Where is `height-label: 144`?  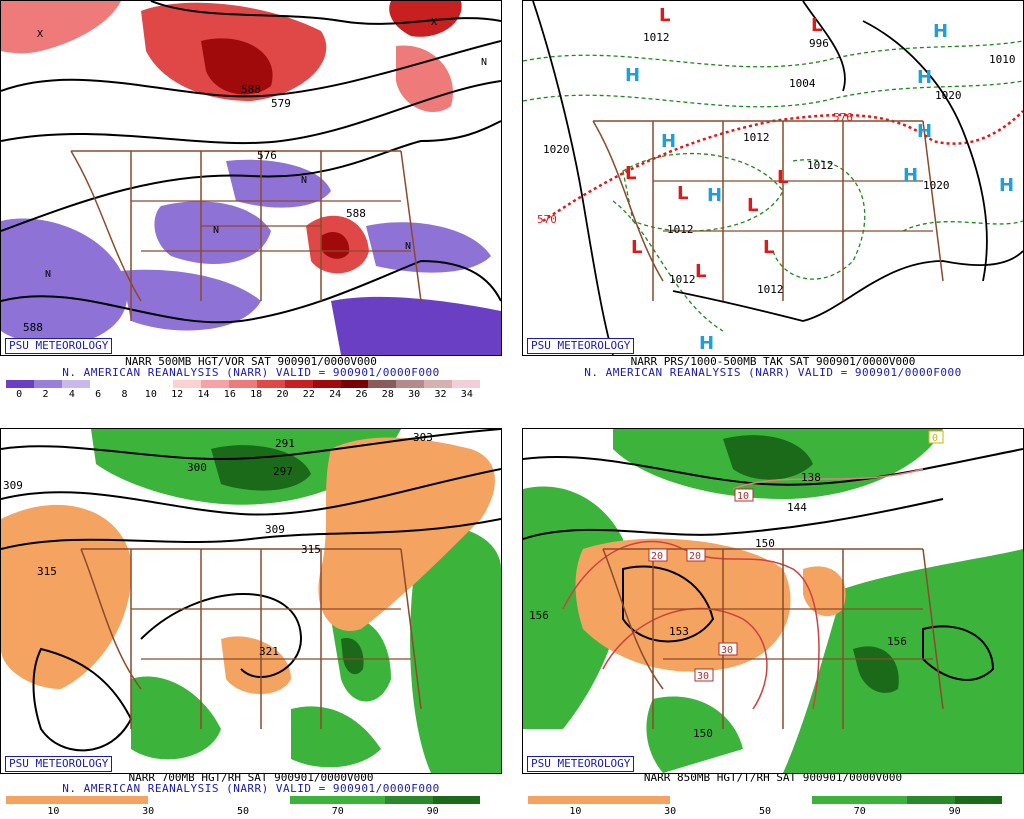
height-label: 144 is located at coordinates (797, 507).